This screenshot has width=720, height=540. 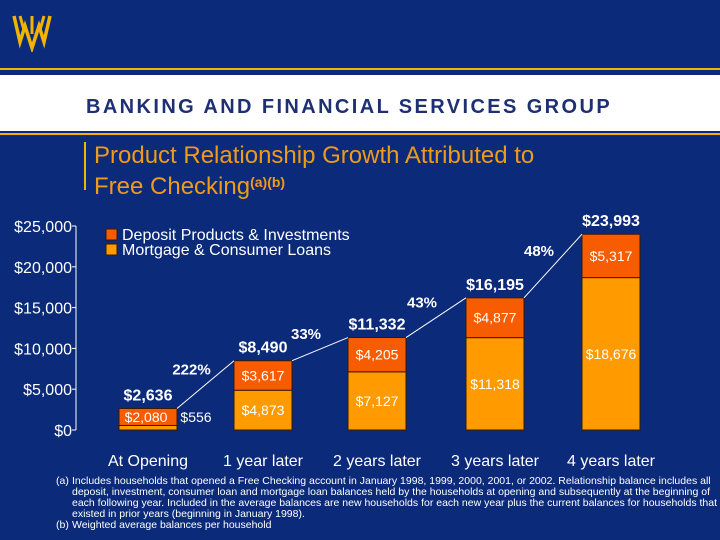 What do you see at coordinates (263, 348) in the screenshot?
I see `total-value-label: $8,490` at bounding box center [263, 348].